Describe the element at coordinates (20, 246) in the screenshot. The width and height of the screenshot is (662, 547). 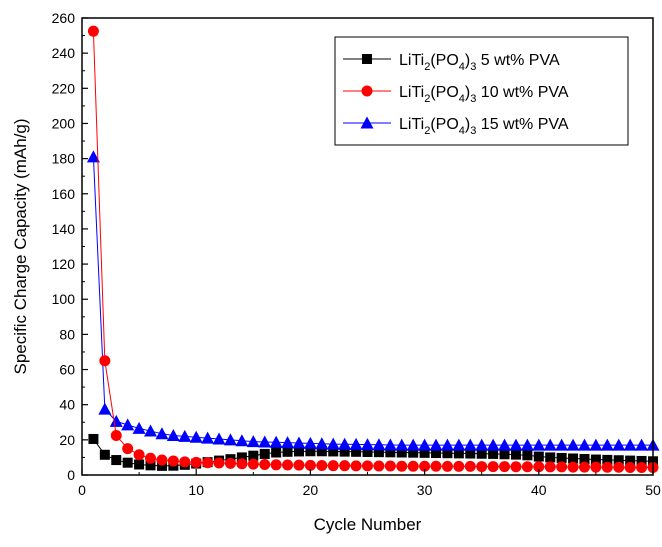
I see `y-axis-title: Specific Charge Capacity (mAh/g)` at that location.